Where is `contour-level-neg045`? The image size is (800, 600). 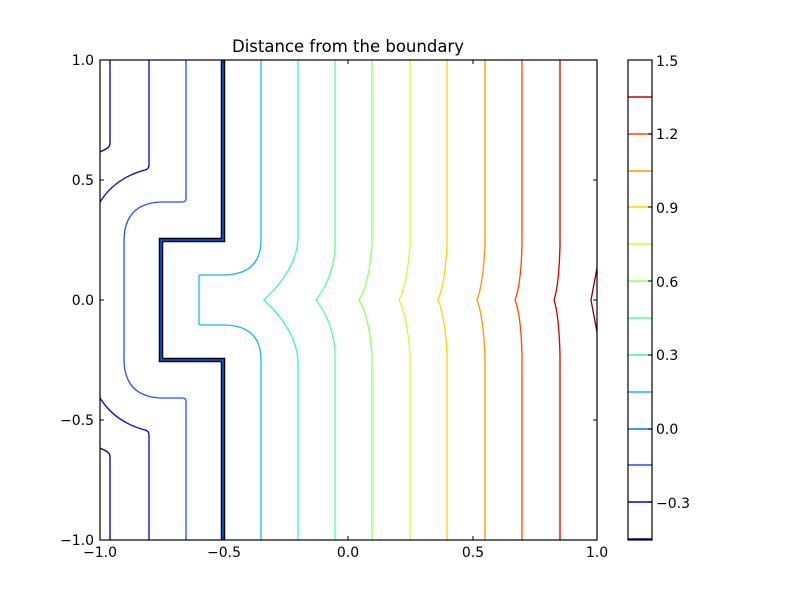 contour-level-neg045 is located at coordinates (105, 300).